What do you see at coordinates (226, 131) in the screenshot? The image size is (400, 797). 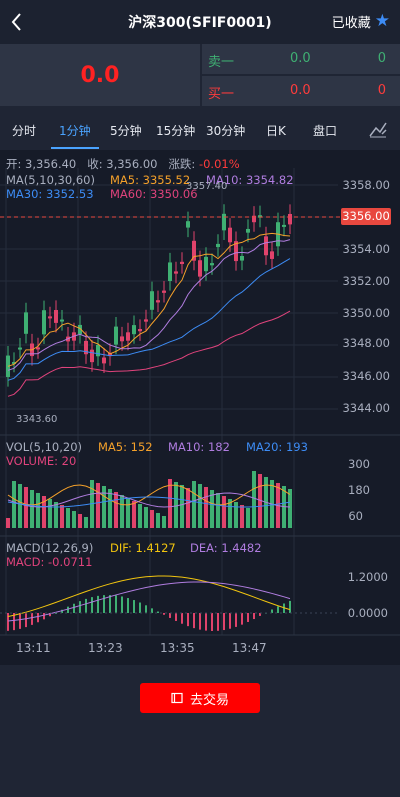 I see `tab-30min: 30分钟` at bounding box center [226, 131].